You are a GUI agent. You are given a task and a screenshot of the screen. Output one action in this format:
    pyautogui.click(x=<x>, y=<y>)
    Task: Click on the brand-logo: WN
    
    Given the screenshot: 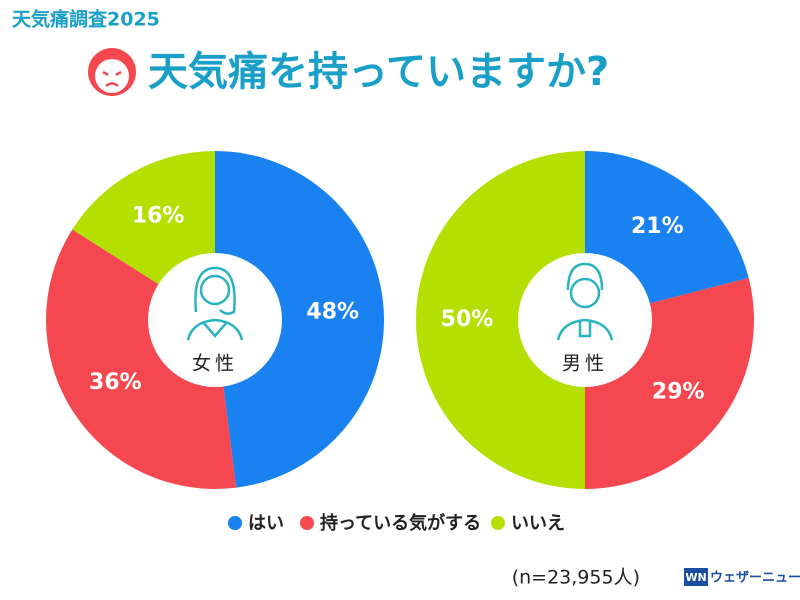 What is the action you would take?
    pyautogui.click(x=696, y=577)
    